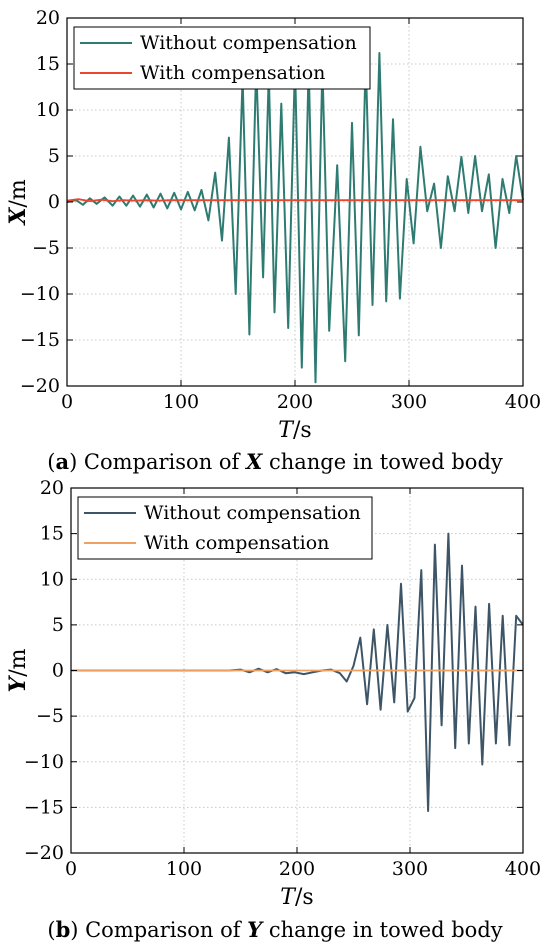 This screenshot has height=951, width=550. I want to click on y-axis-label: Y/m, so click(18, 670).